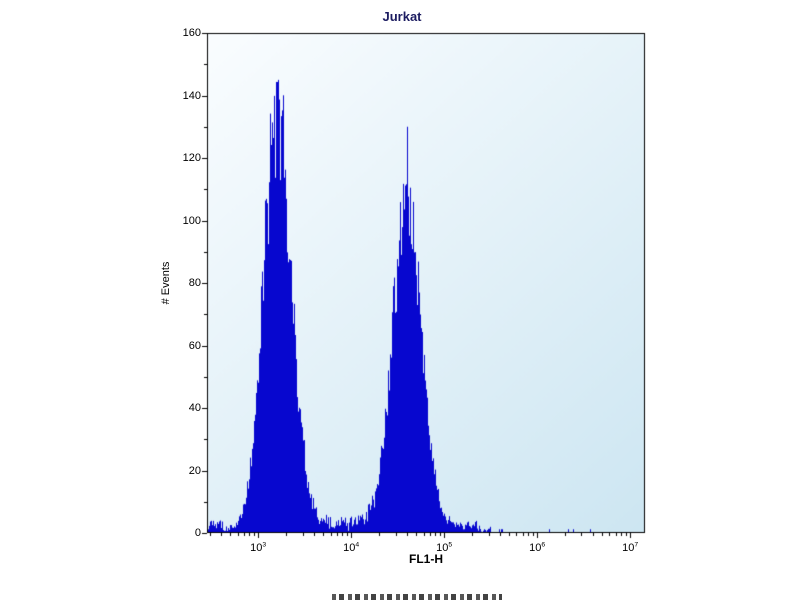 The width and height of the screenshot is (800, 600). What do you see at coordinates (197, 533) in the screenshot?
I see `y-tick-label: 0` at bounding box center [197, 533].